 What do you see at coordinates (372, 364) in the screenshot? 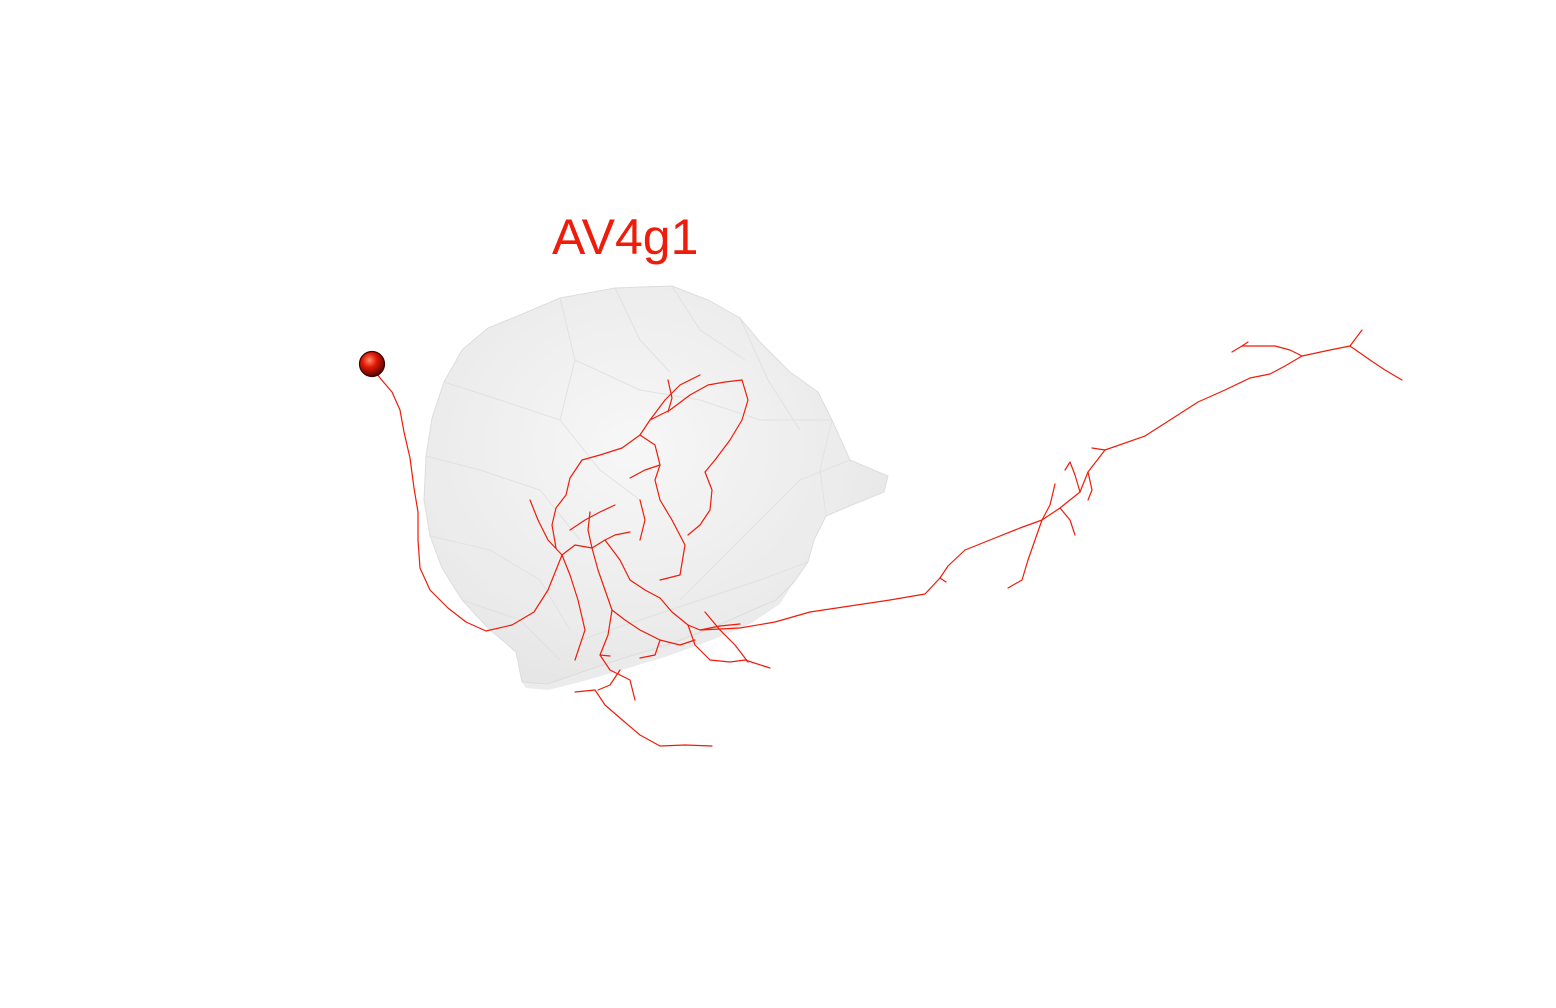
I see `soma-sphere` at bounding box center [372, 364].